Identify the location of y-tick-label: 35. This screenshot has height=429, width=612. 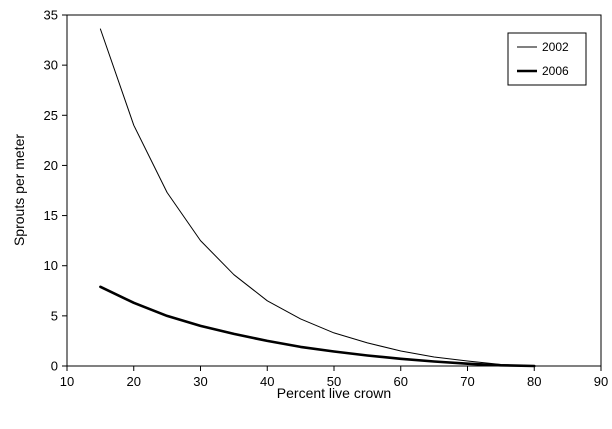
(51, 15).